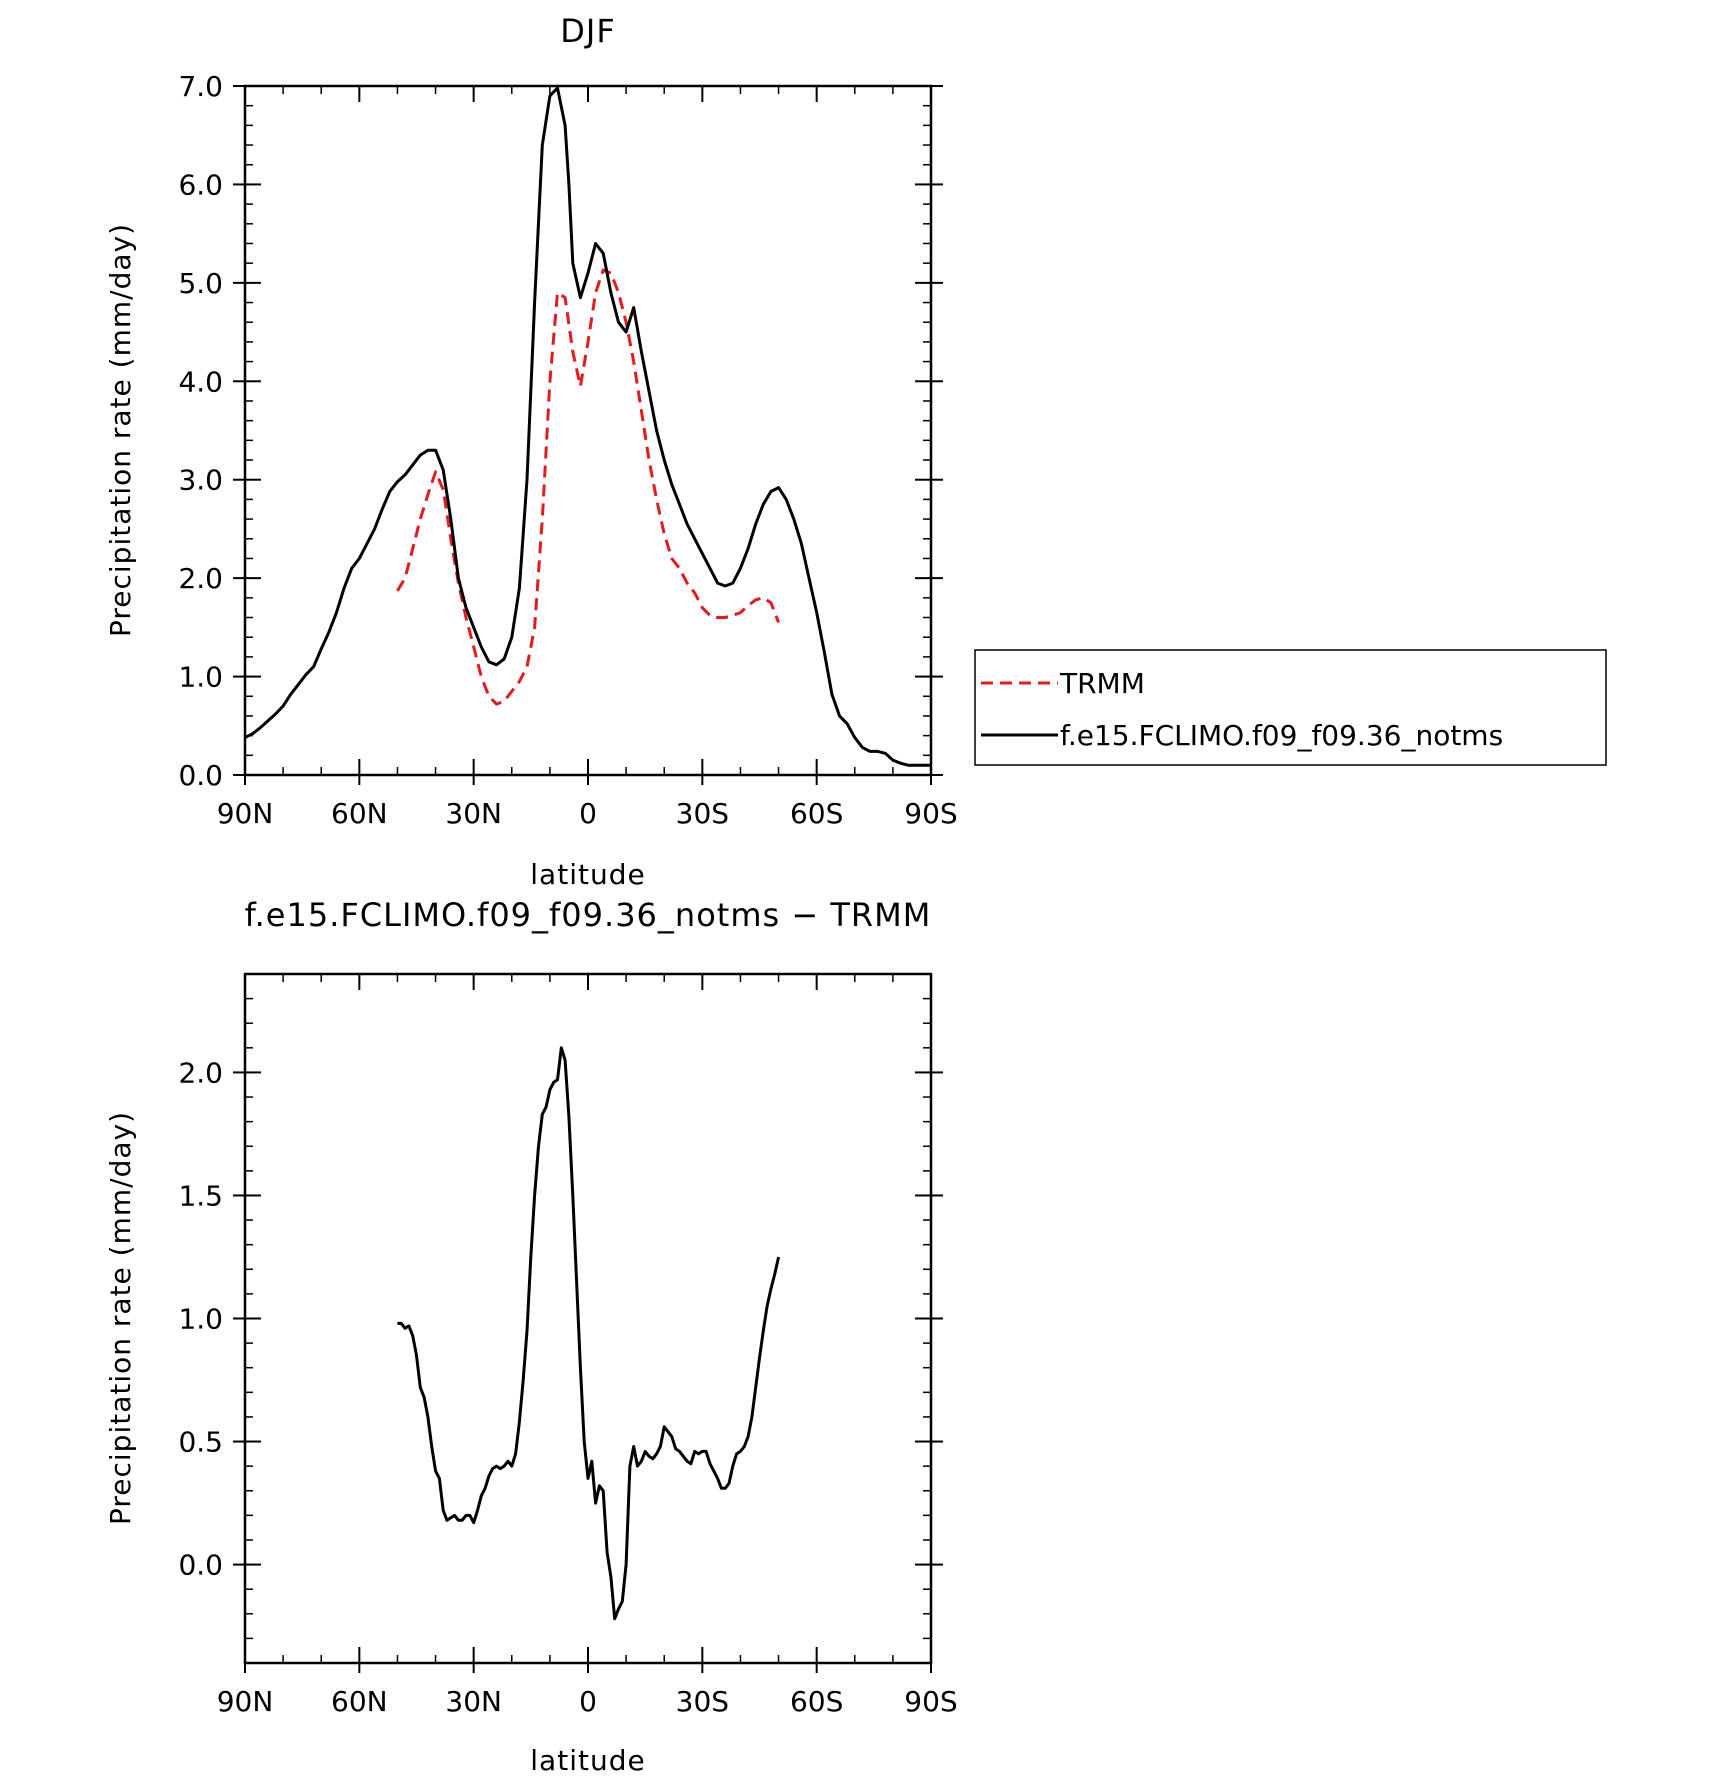 This screenshot has width=1710, height=1777. Describe the element at coordinates (587, 31) in the screenshot. I see `chart-title: DJF` at that location.